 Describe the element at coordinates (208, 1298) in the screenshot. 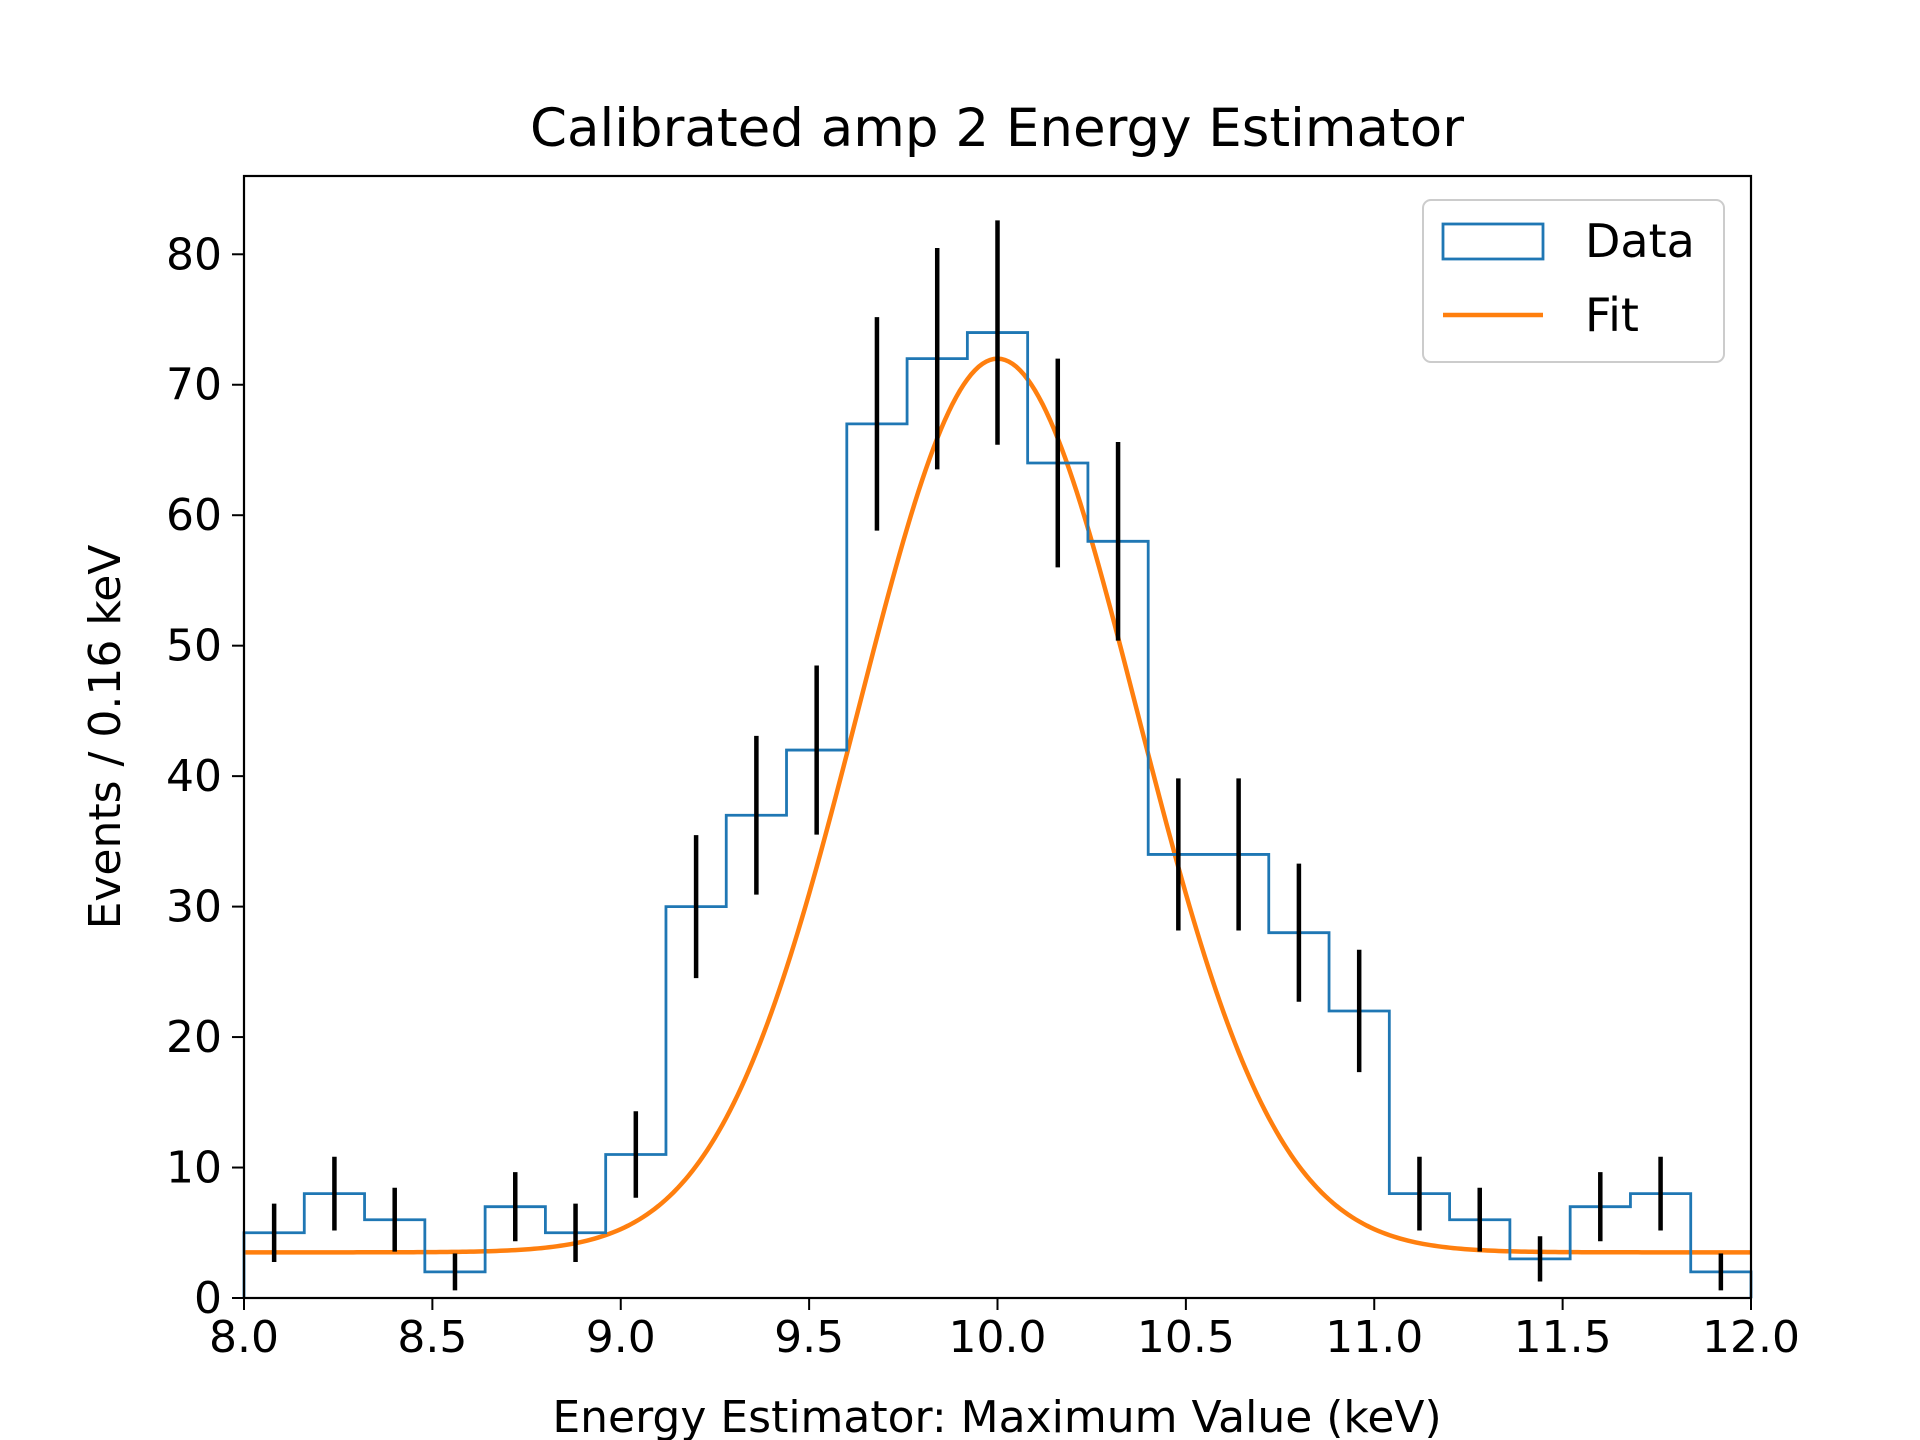

I see `y-tick-label: 0` at that location.